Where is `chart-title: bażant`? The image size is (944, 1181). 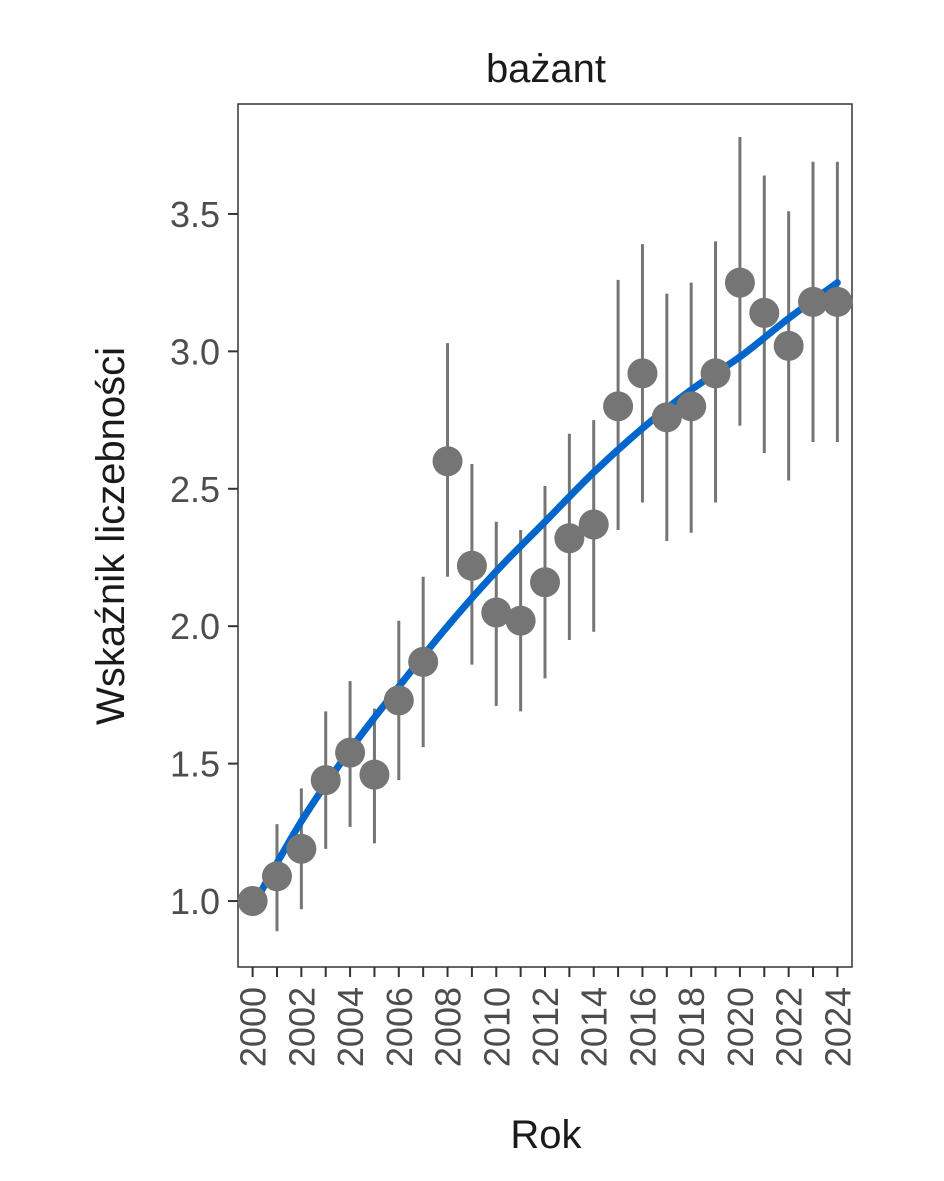
chart-title: bażant is located at coordinates (546, 69).